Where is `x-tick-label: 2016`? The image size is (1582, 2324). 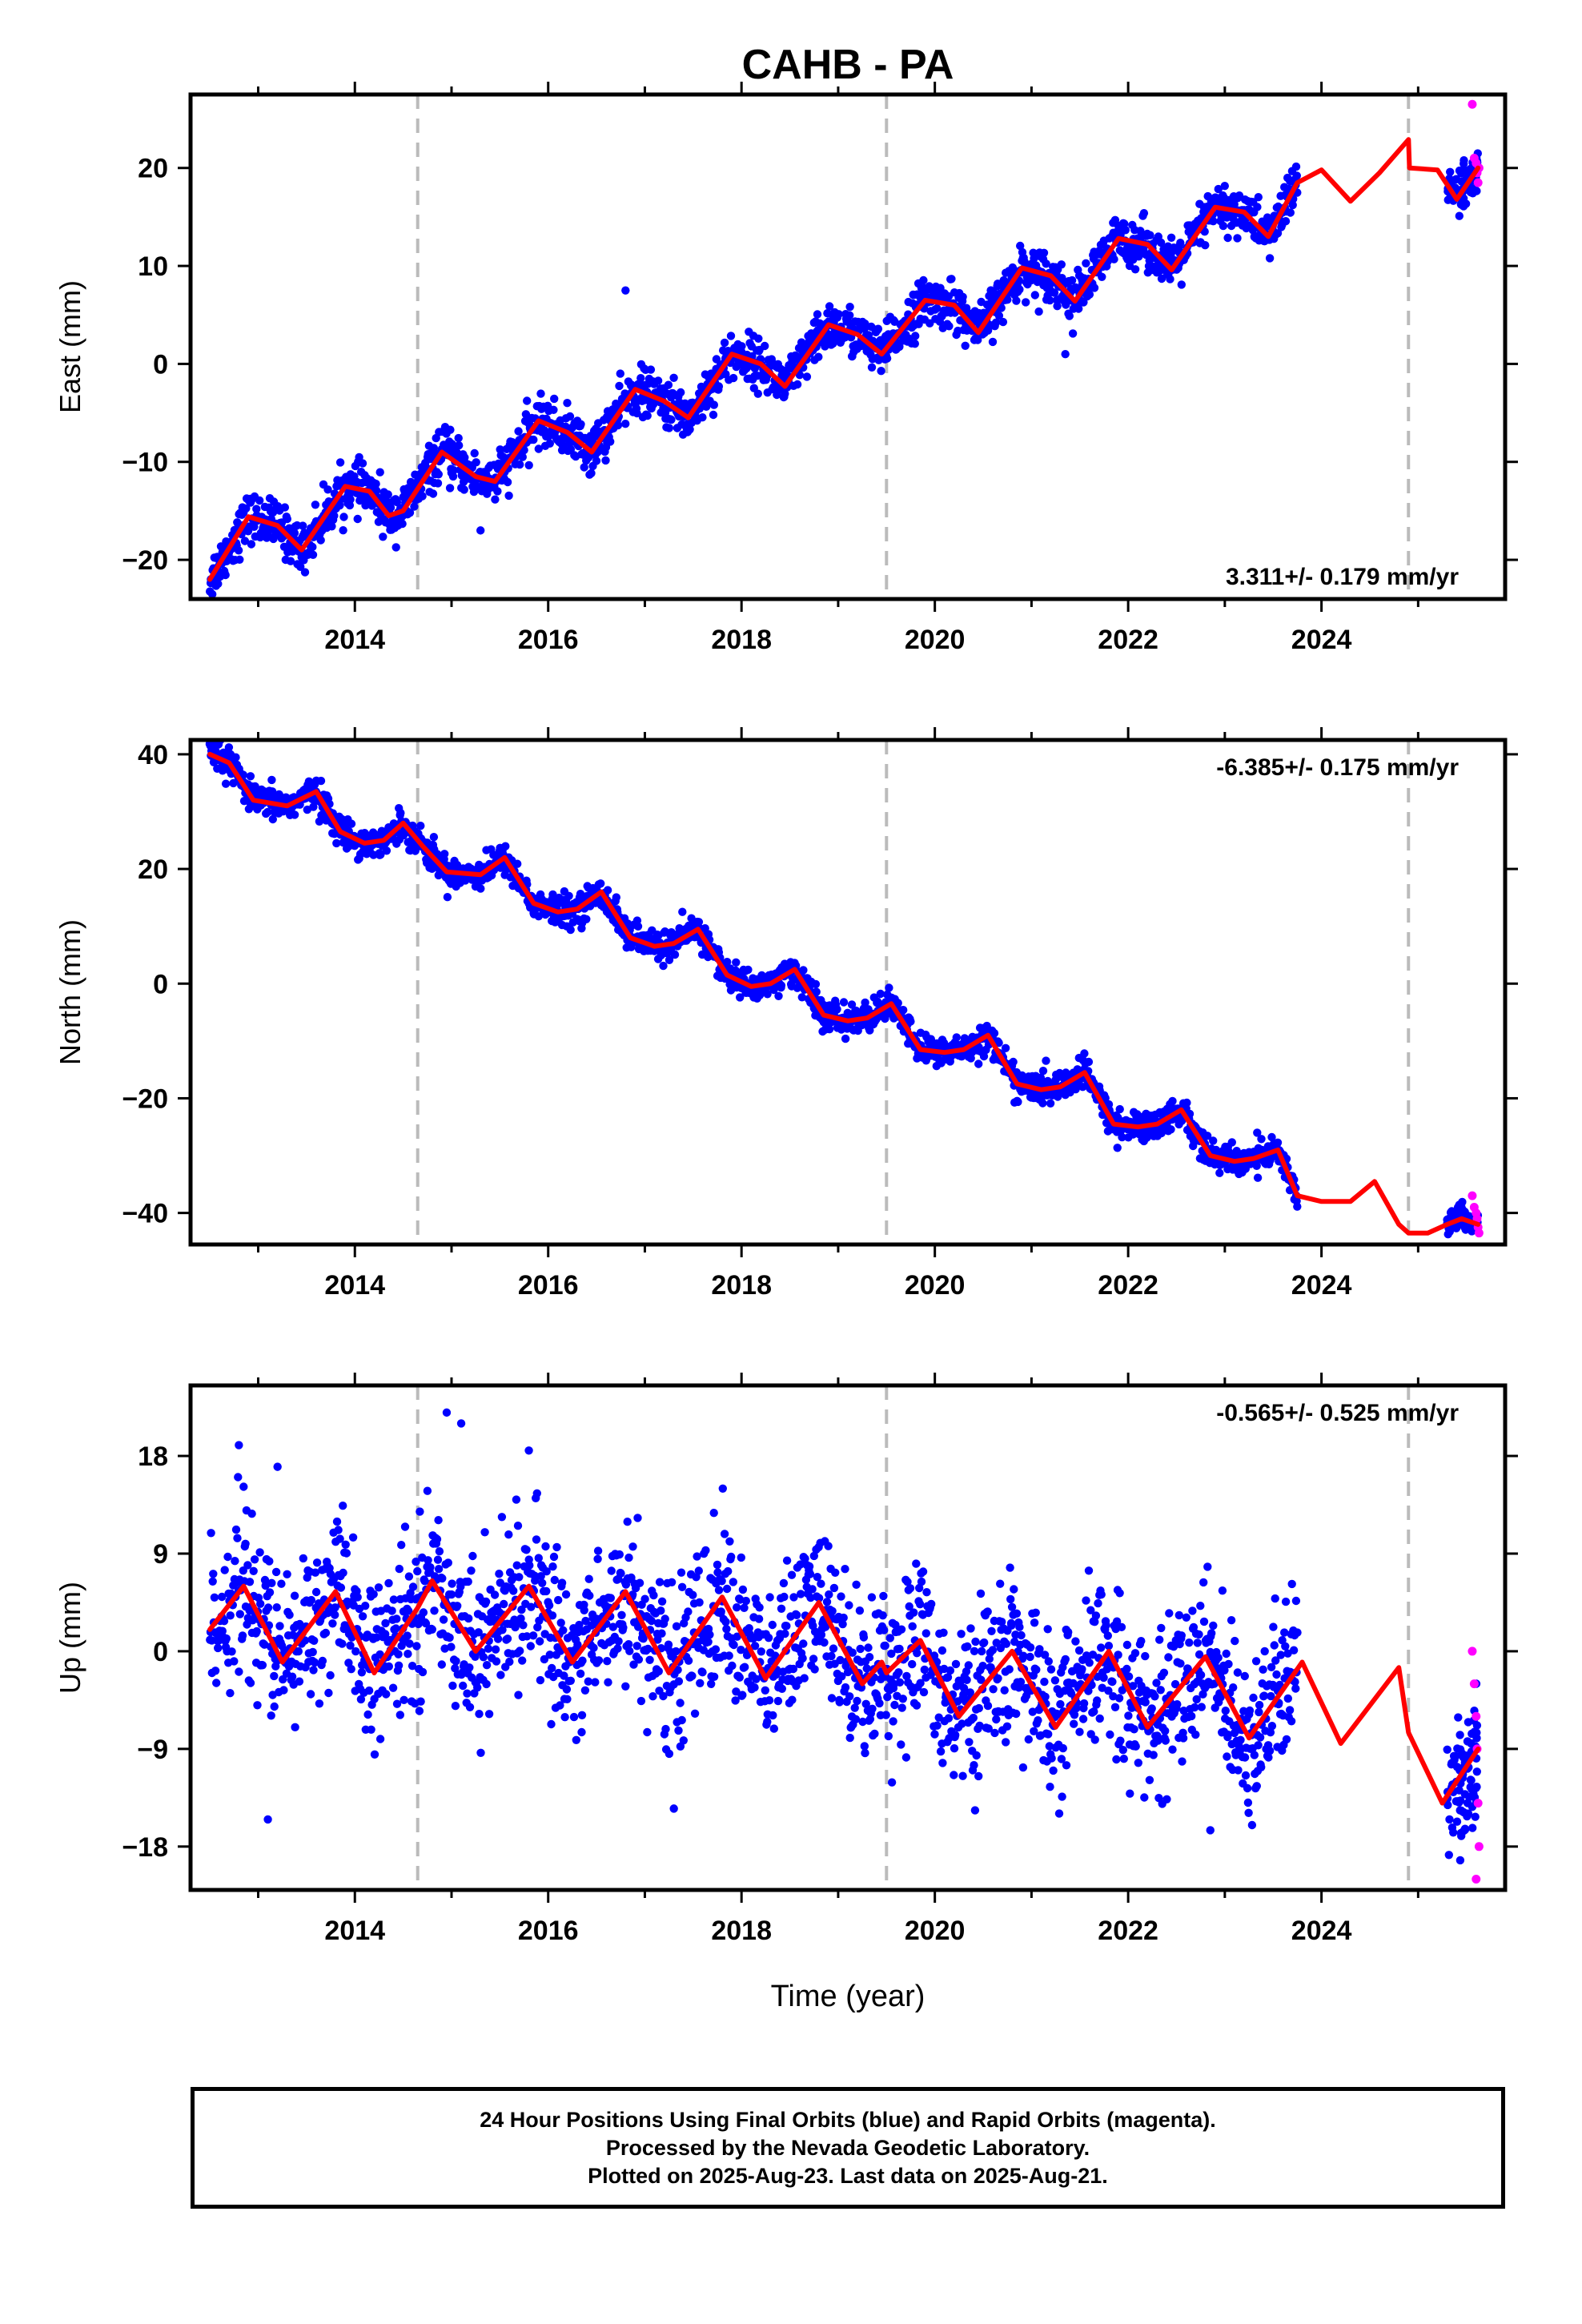
x-tick-label: 2016 is located at coordinates (548, 1285).